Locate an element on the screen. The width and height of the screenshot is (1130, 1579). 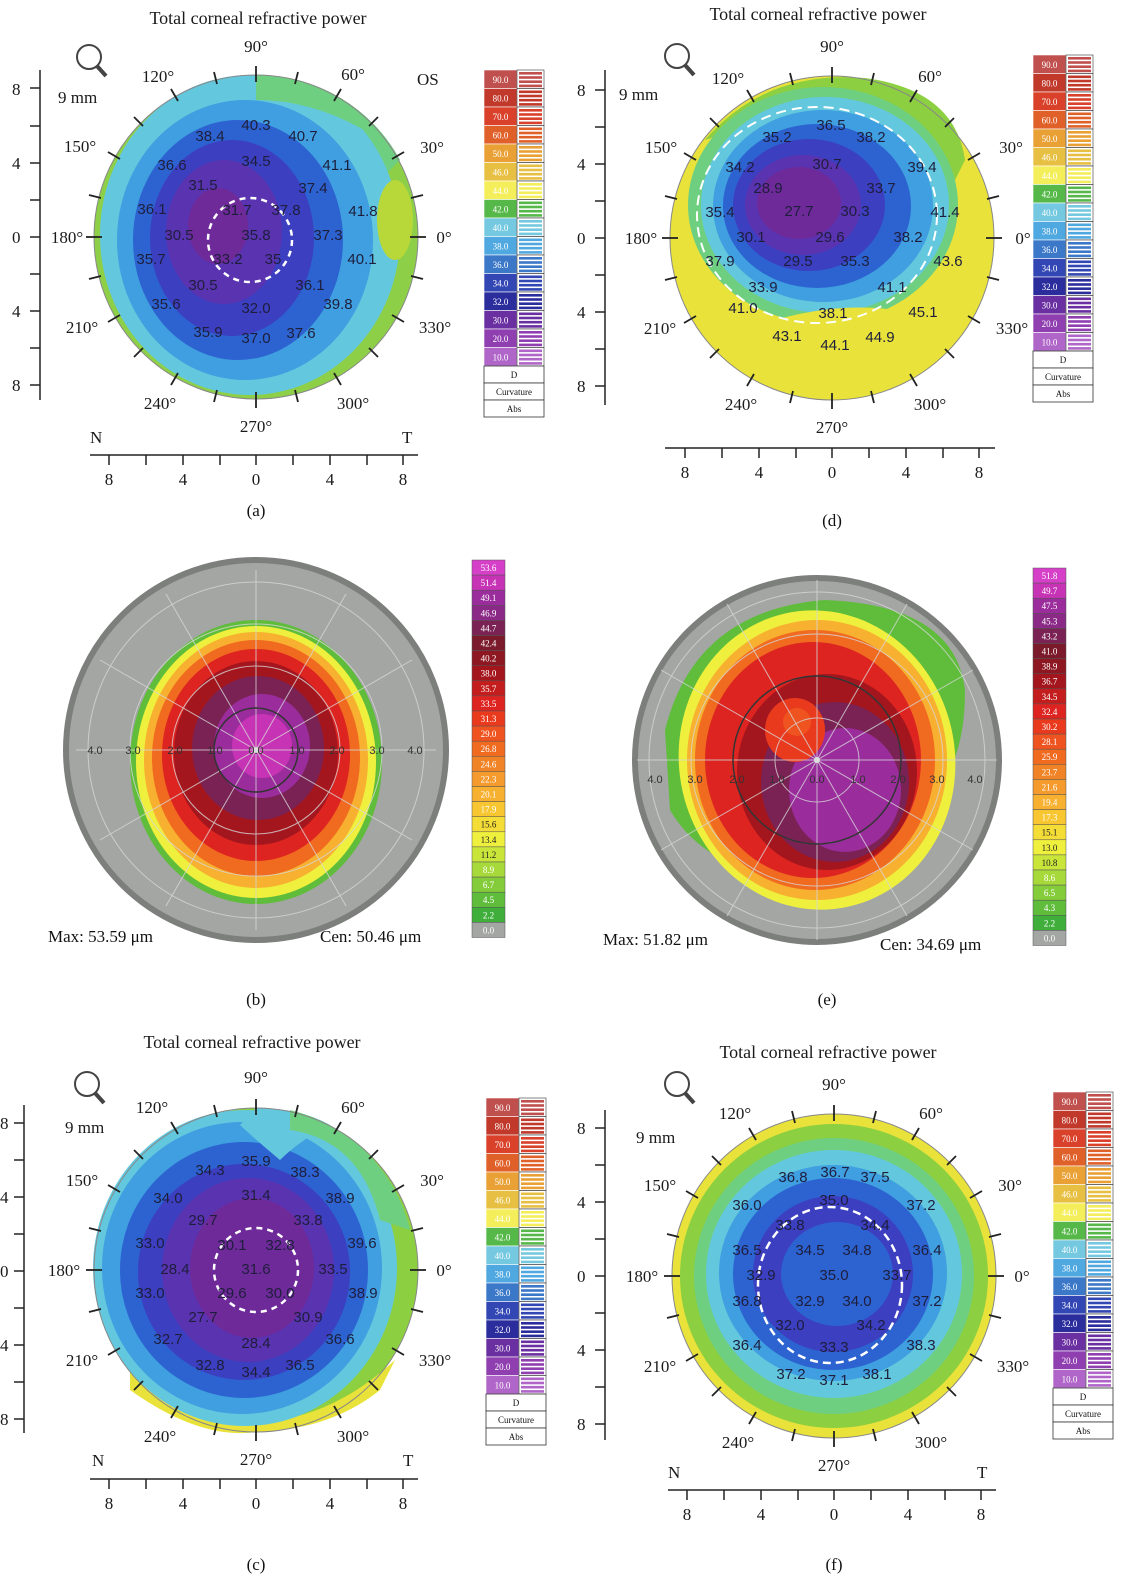
scale-value: 46.0 is located at coordinates (503, 1201).